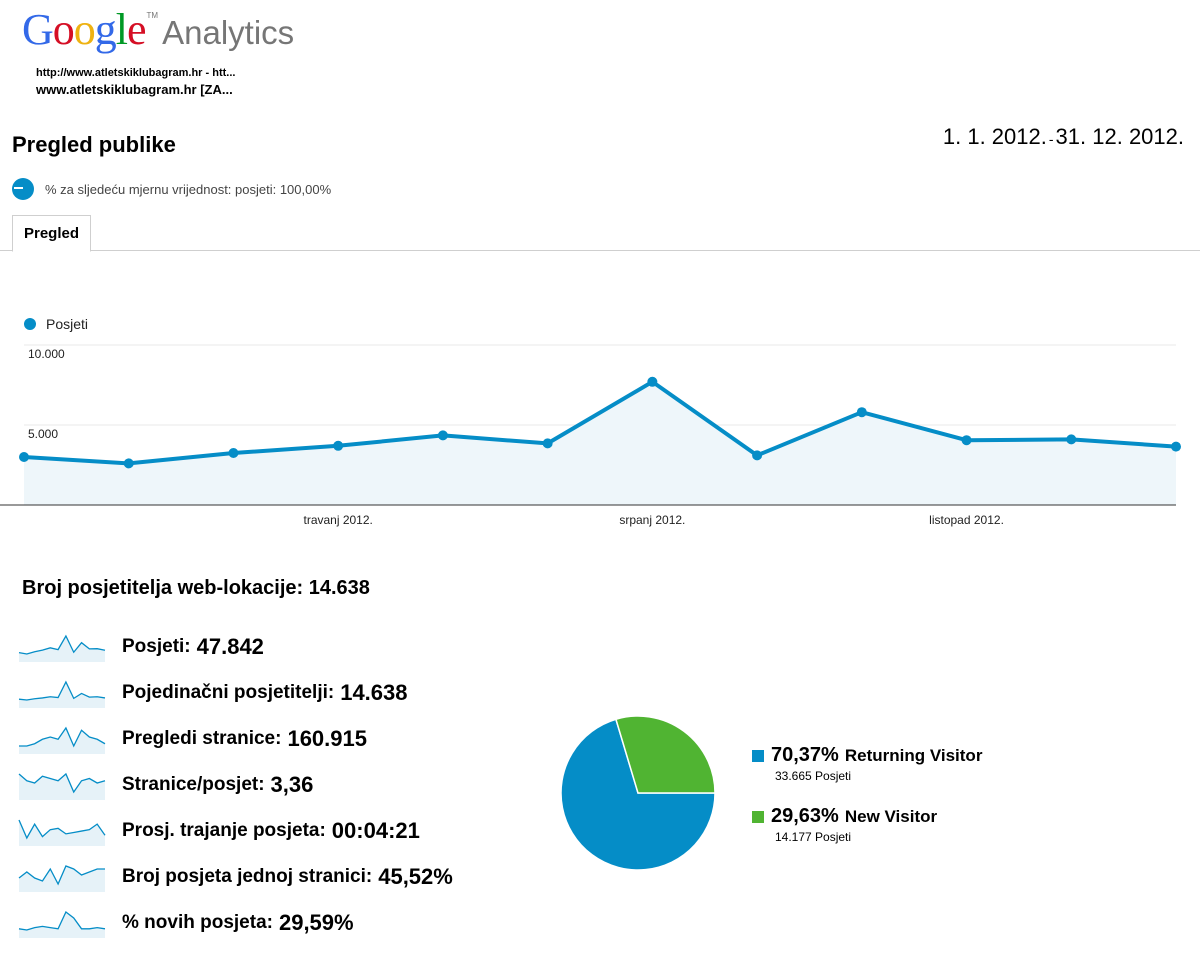 The image size is (1200, 960). I want to click on tab-bar-divider, so click(600, 250).